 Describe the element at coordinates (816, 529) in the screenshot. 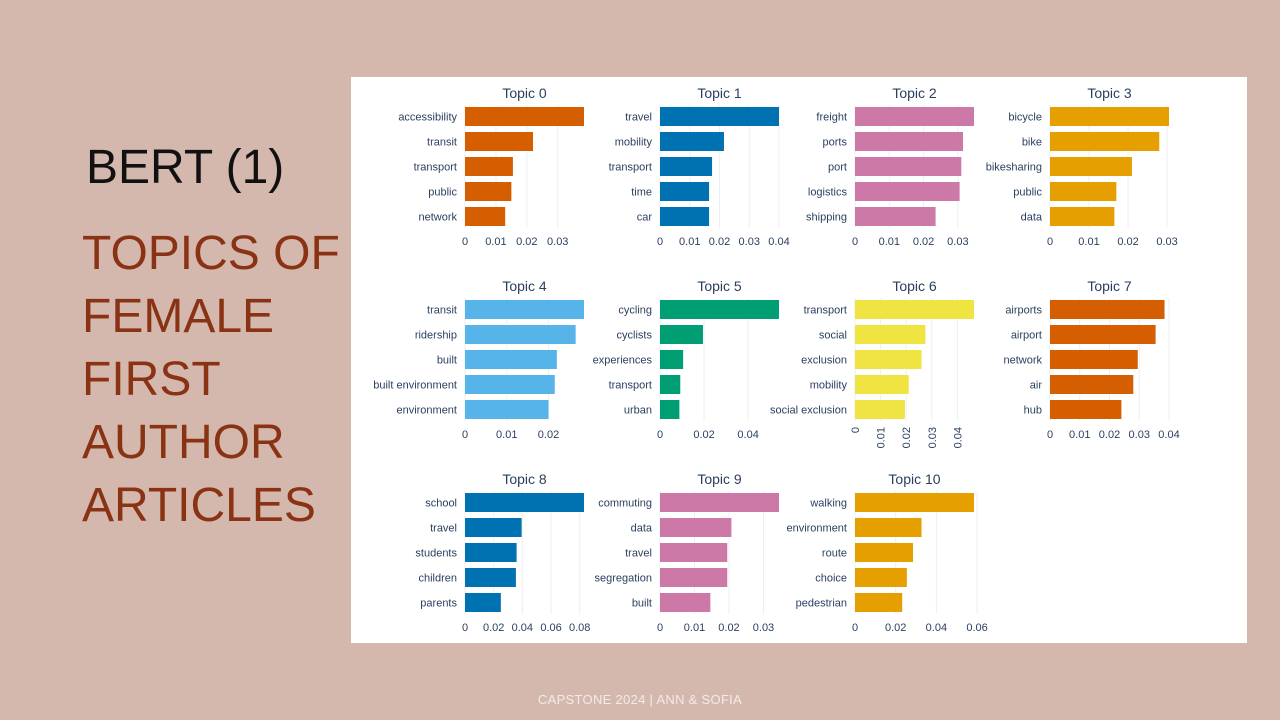

I see `category-label: environment` at that location.